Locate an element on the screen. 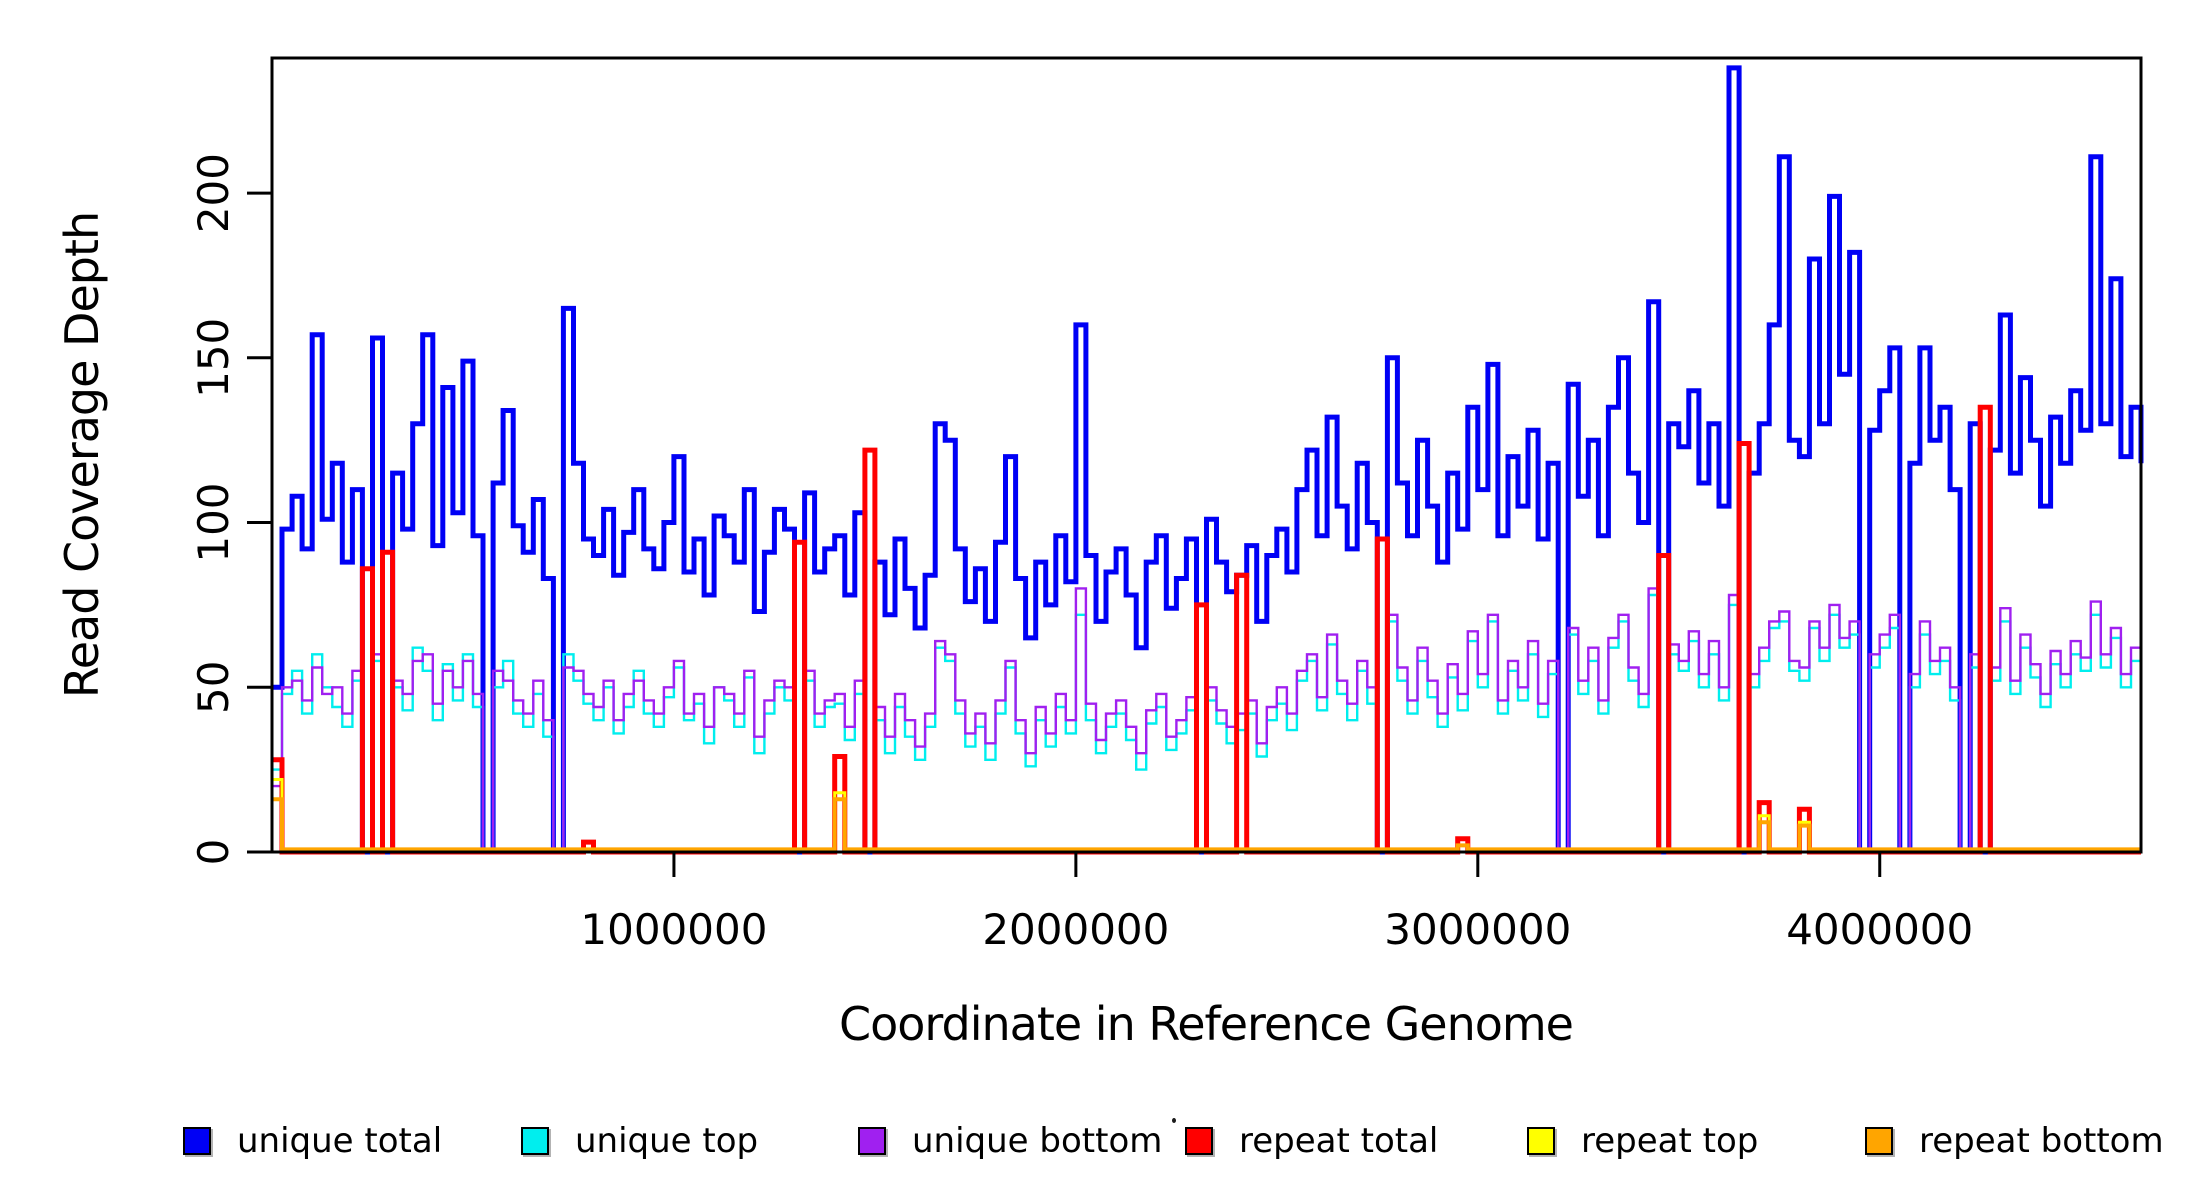  x-axis-title: Coordinate in Reference Genome is located at coordinates (1206, 1024).